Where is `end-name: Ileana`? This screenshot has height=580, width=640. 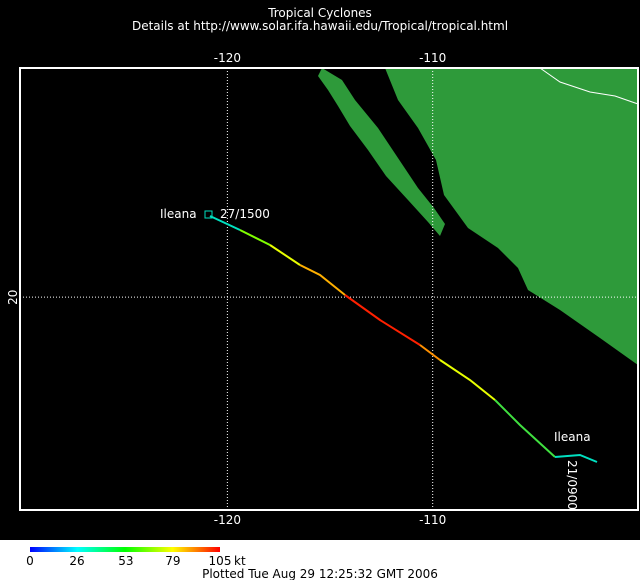 end-name: Ileana is located at coordinates (572, 437).